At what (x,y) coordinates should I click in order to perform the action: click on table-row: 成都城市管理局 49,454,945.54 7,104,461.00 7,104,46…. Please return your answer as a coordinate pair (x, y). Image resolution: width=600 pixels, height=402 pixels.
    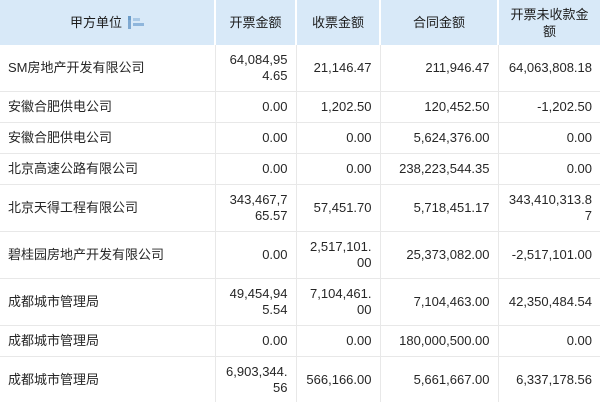
    Looking at the image, I should click on (300, 302).